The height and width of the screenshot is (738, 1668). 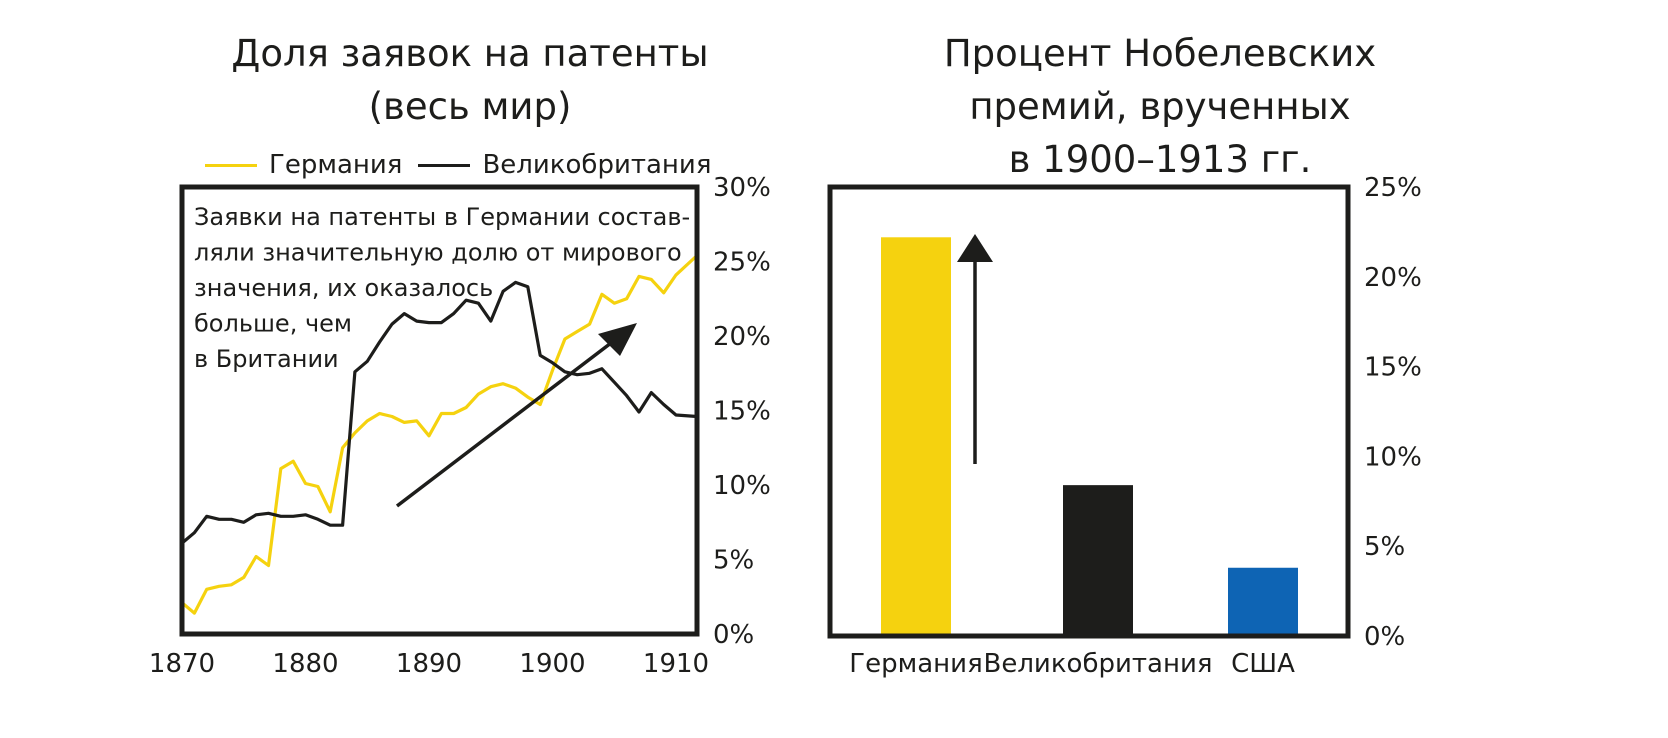 I want to click on left-x-tick-label: 1890, so click(x=429, y=664).